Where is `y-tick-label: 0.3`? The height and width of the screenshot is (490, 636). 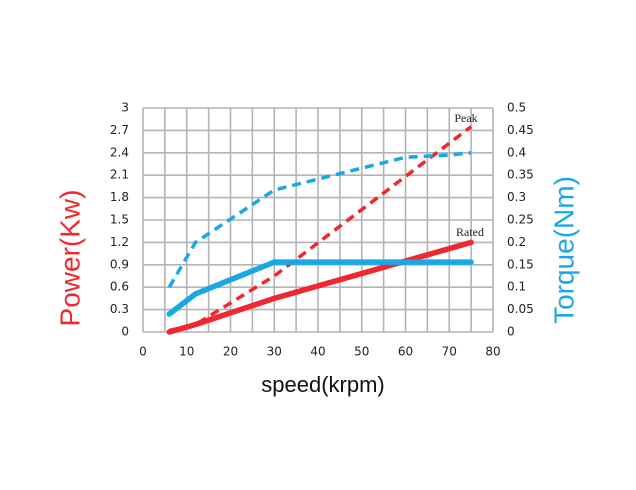
y-tick-label: 0.3 is located at coordinates (119, 309).